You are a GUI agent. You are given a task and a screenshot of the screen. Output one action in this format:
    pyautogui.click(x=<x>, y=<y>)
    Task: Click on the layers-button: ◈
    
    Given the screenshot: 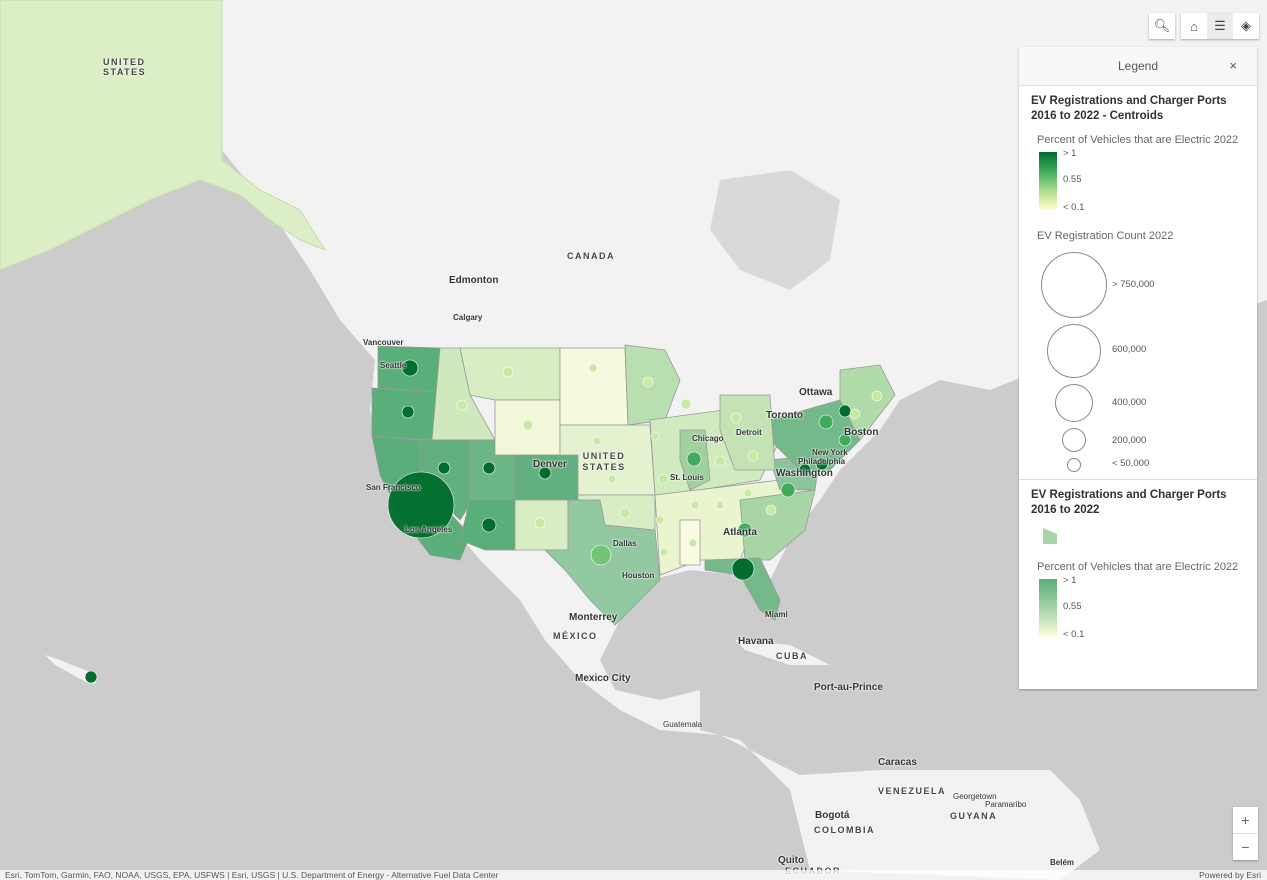 What is the action you would take?
    pyautogui.click(x=1246, y=26)
    